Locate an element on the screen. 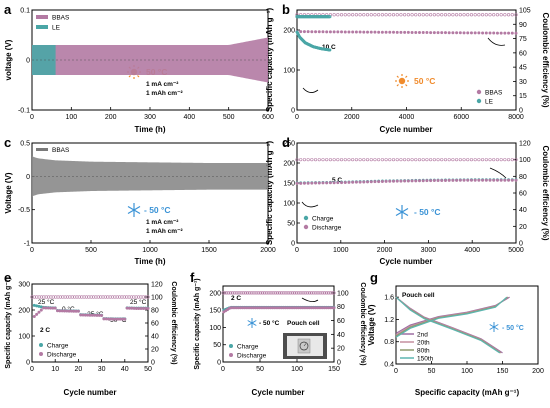 This screenshot has height=408, width=550. y-tick-label: 1.2 is located at coordinates (389, 320).